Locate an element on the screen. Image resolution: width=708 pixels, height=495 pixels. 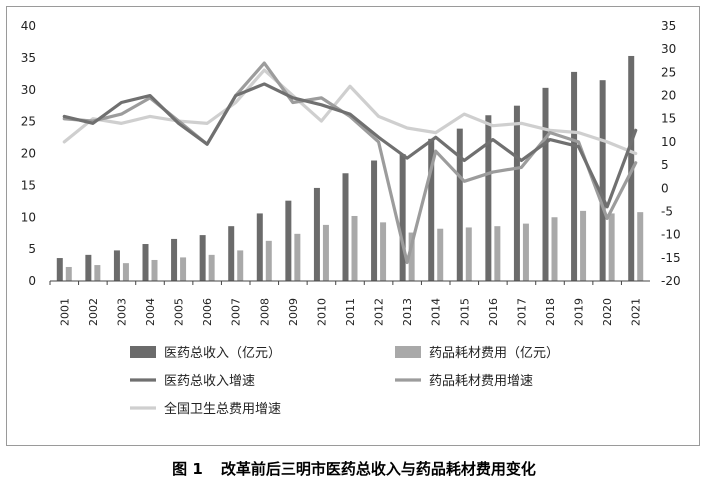
x-tick-2003: 2003 is located at coordinates (121, 312).